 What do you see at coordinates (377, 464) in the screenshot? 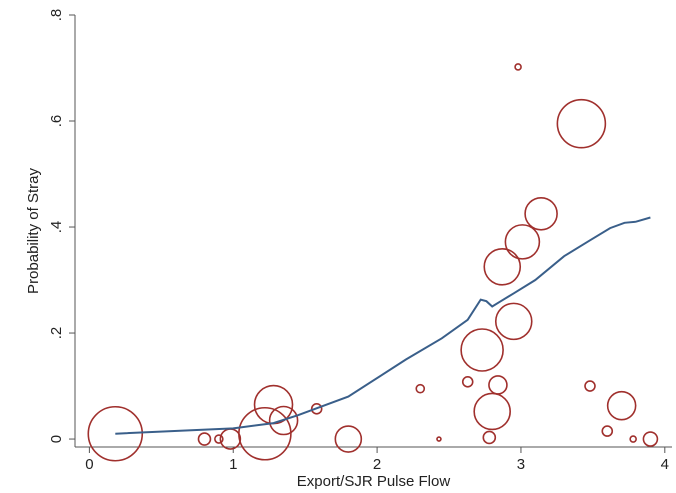
I see `x-tick-label: 2` at bounding box center [377, 464].